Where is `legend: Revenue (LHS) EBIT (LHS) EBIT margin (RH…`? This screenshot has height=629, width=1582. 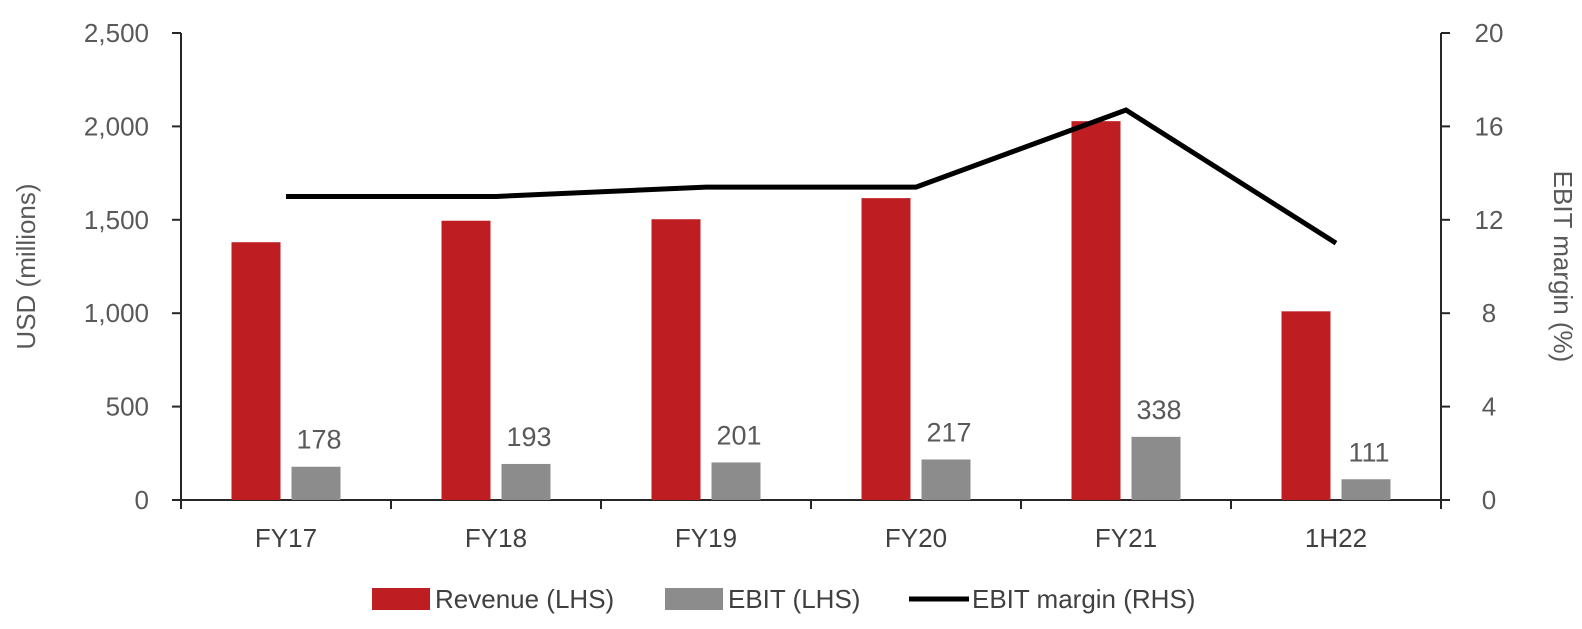
legend: Revenue (LHS) EBIT (LHS) EBIT margin (RH… is located at coordinates (783, 599).